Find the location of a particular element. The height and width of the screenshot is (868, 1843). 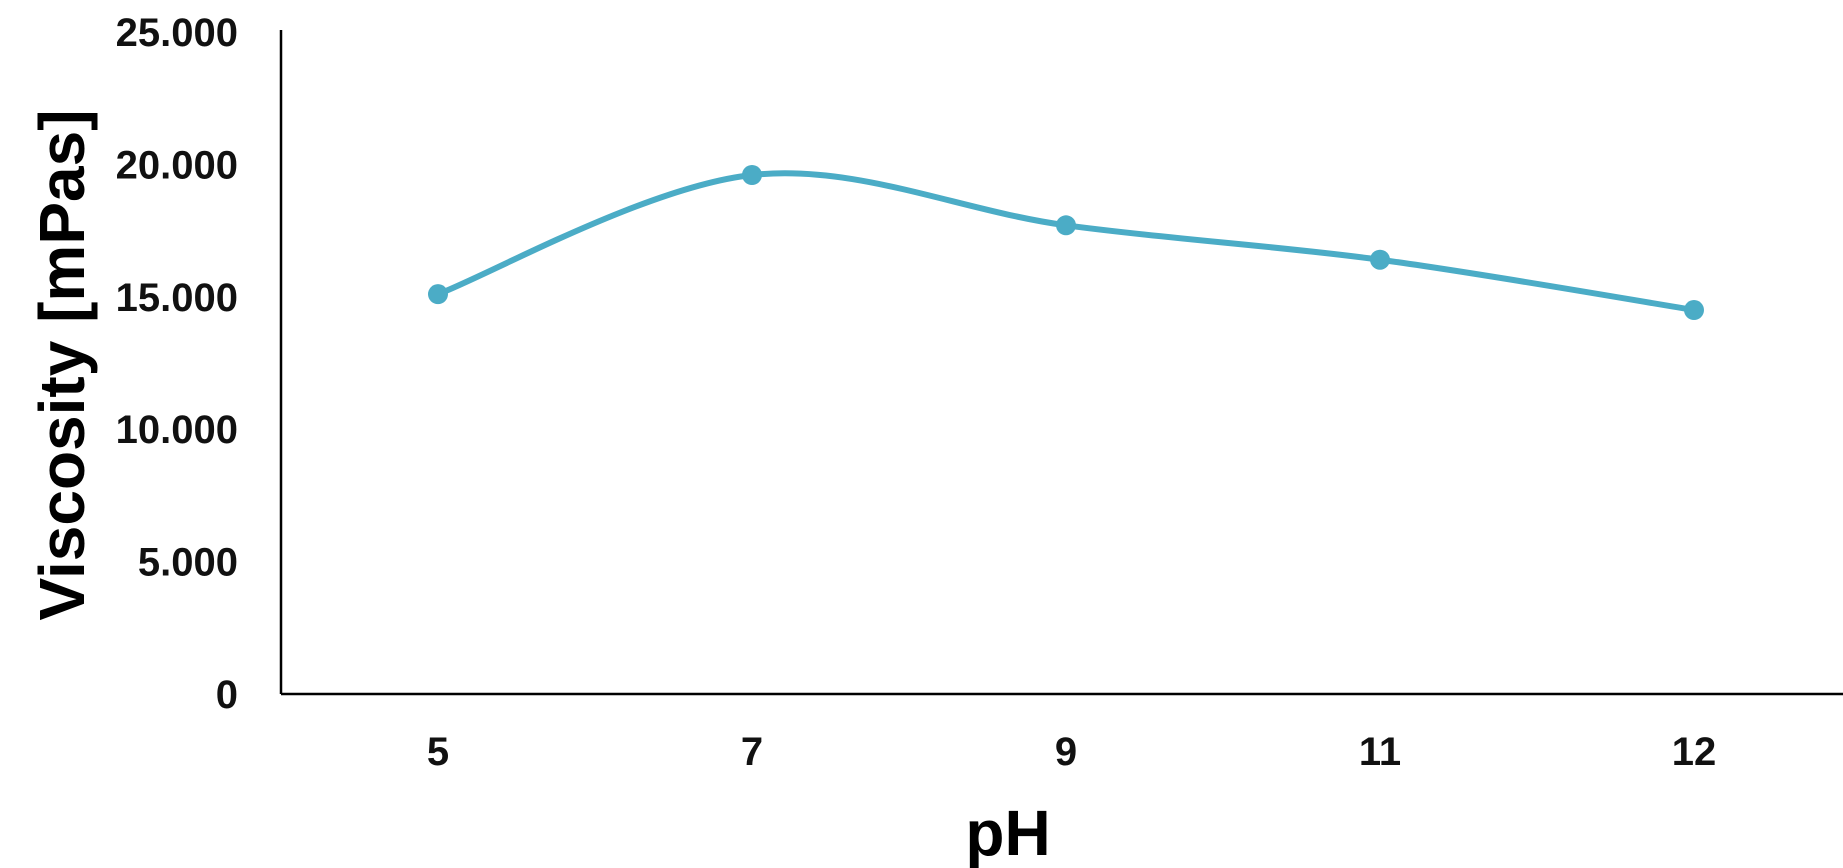

x-axis-title: pH is located at coordinates (1007, 832).